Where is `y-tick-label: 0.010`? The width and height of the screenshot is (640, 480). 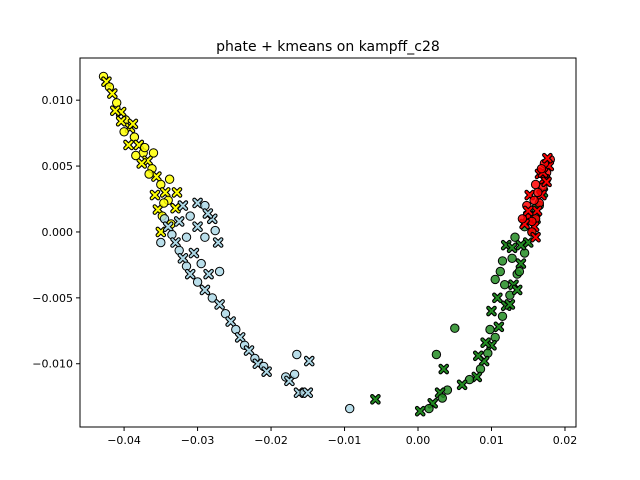
y-tick-label: 0.010 is located at coordinates (58, 100).